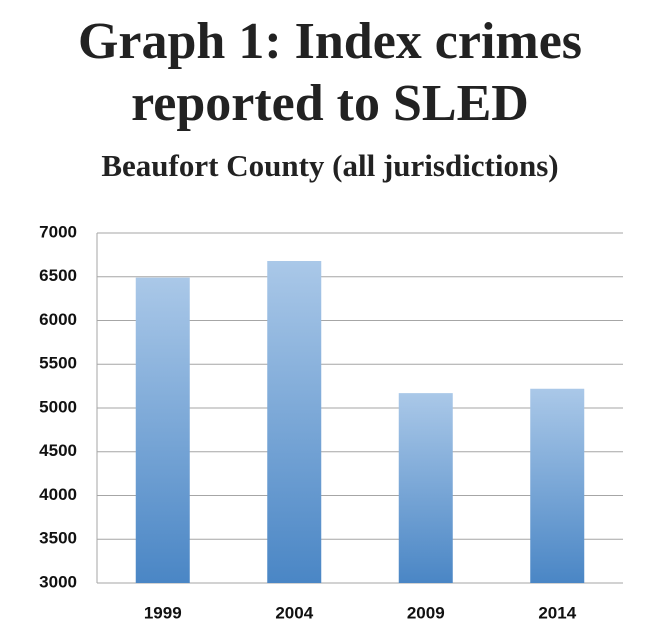 This screenshot has height=641, width=656. What do you see at coordinates (330, 103) in the screenshot?
I see `chart-title: reported to SLED` at bounding box center [330, 103].